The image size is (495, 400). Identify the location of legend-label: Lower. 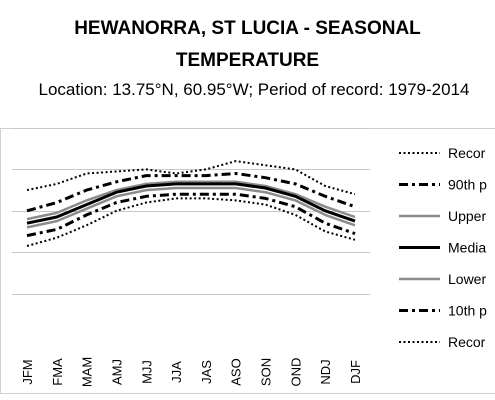
(467, 279).